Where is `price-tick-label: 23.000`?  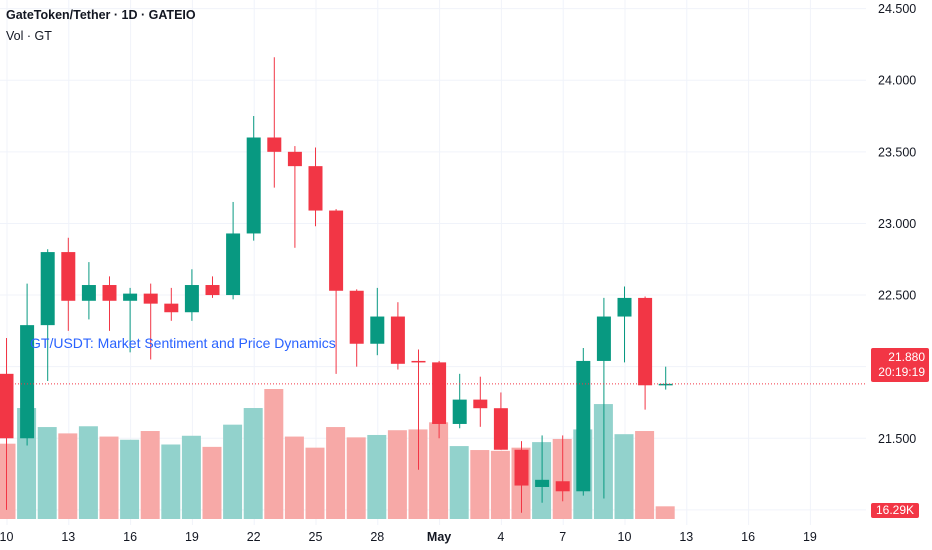 price-tick-label: 23.000 is located at coordinates (897, 224).